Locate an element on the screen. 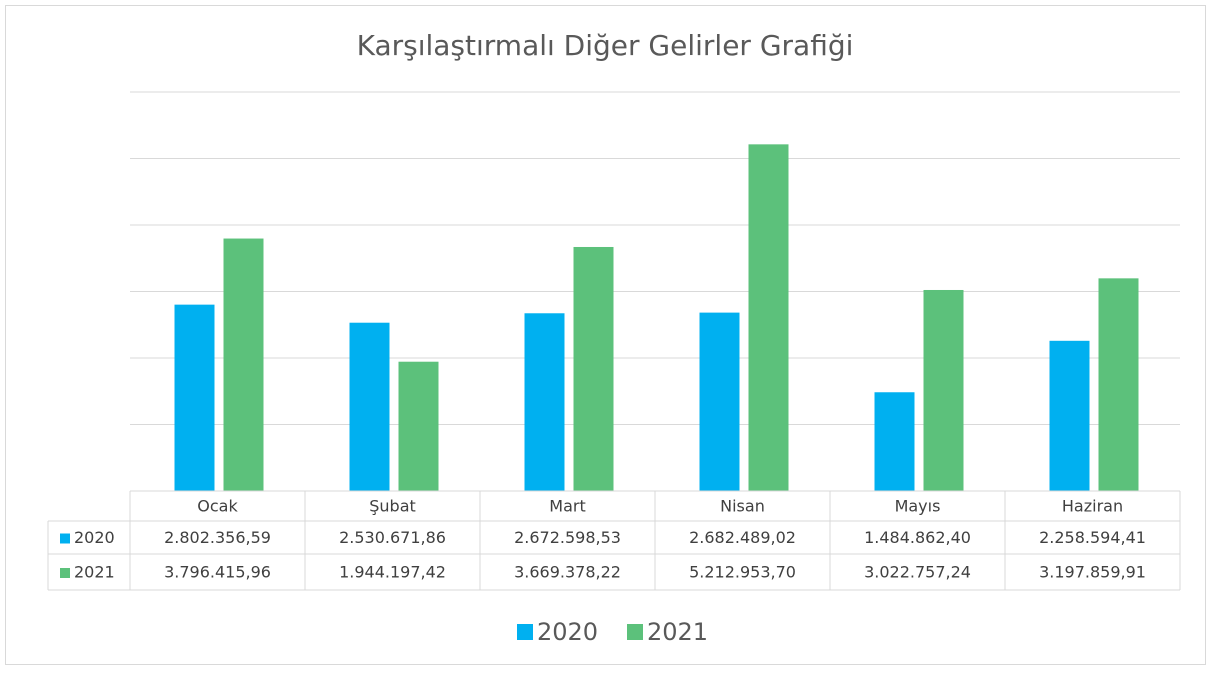  x-tick-label: Mart is located at coordinates (567, 506).